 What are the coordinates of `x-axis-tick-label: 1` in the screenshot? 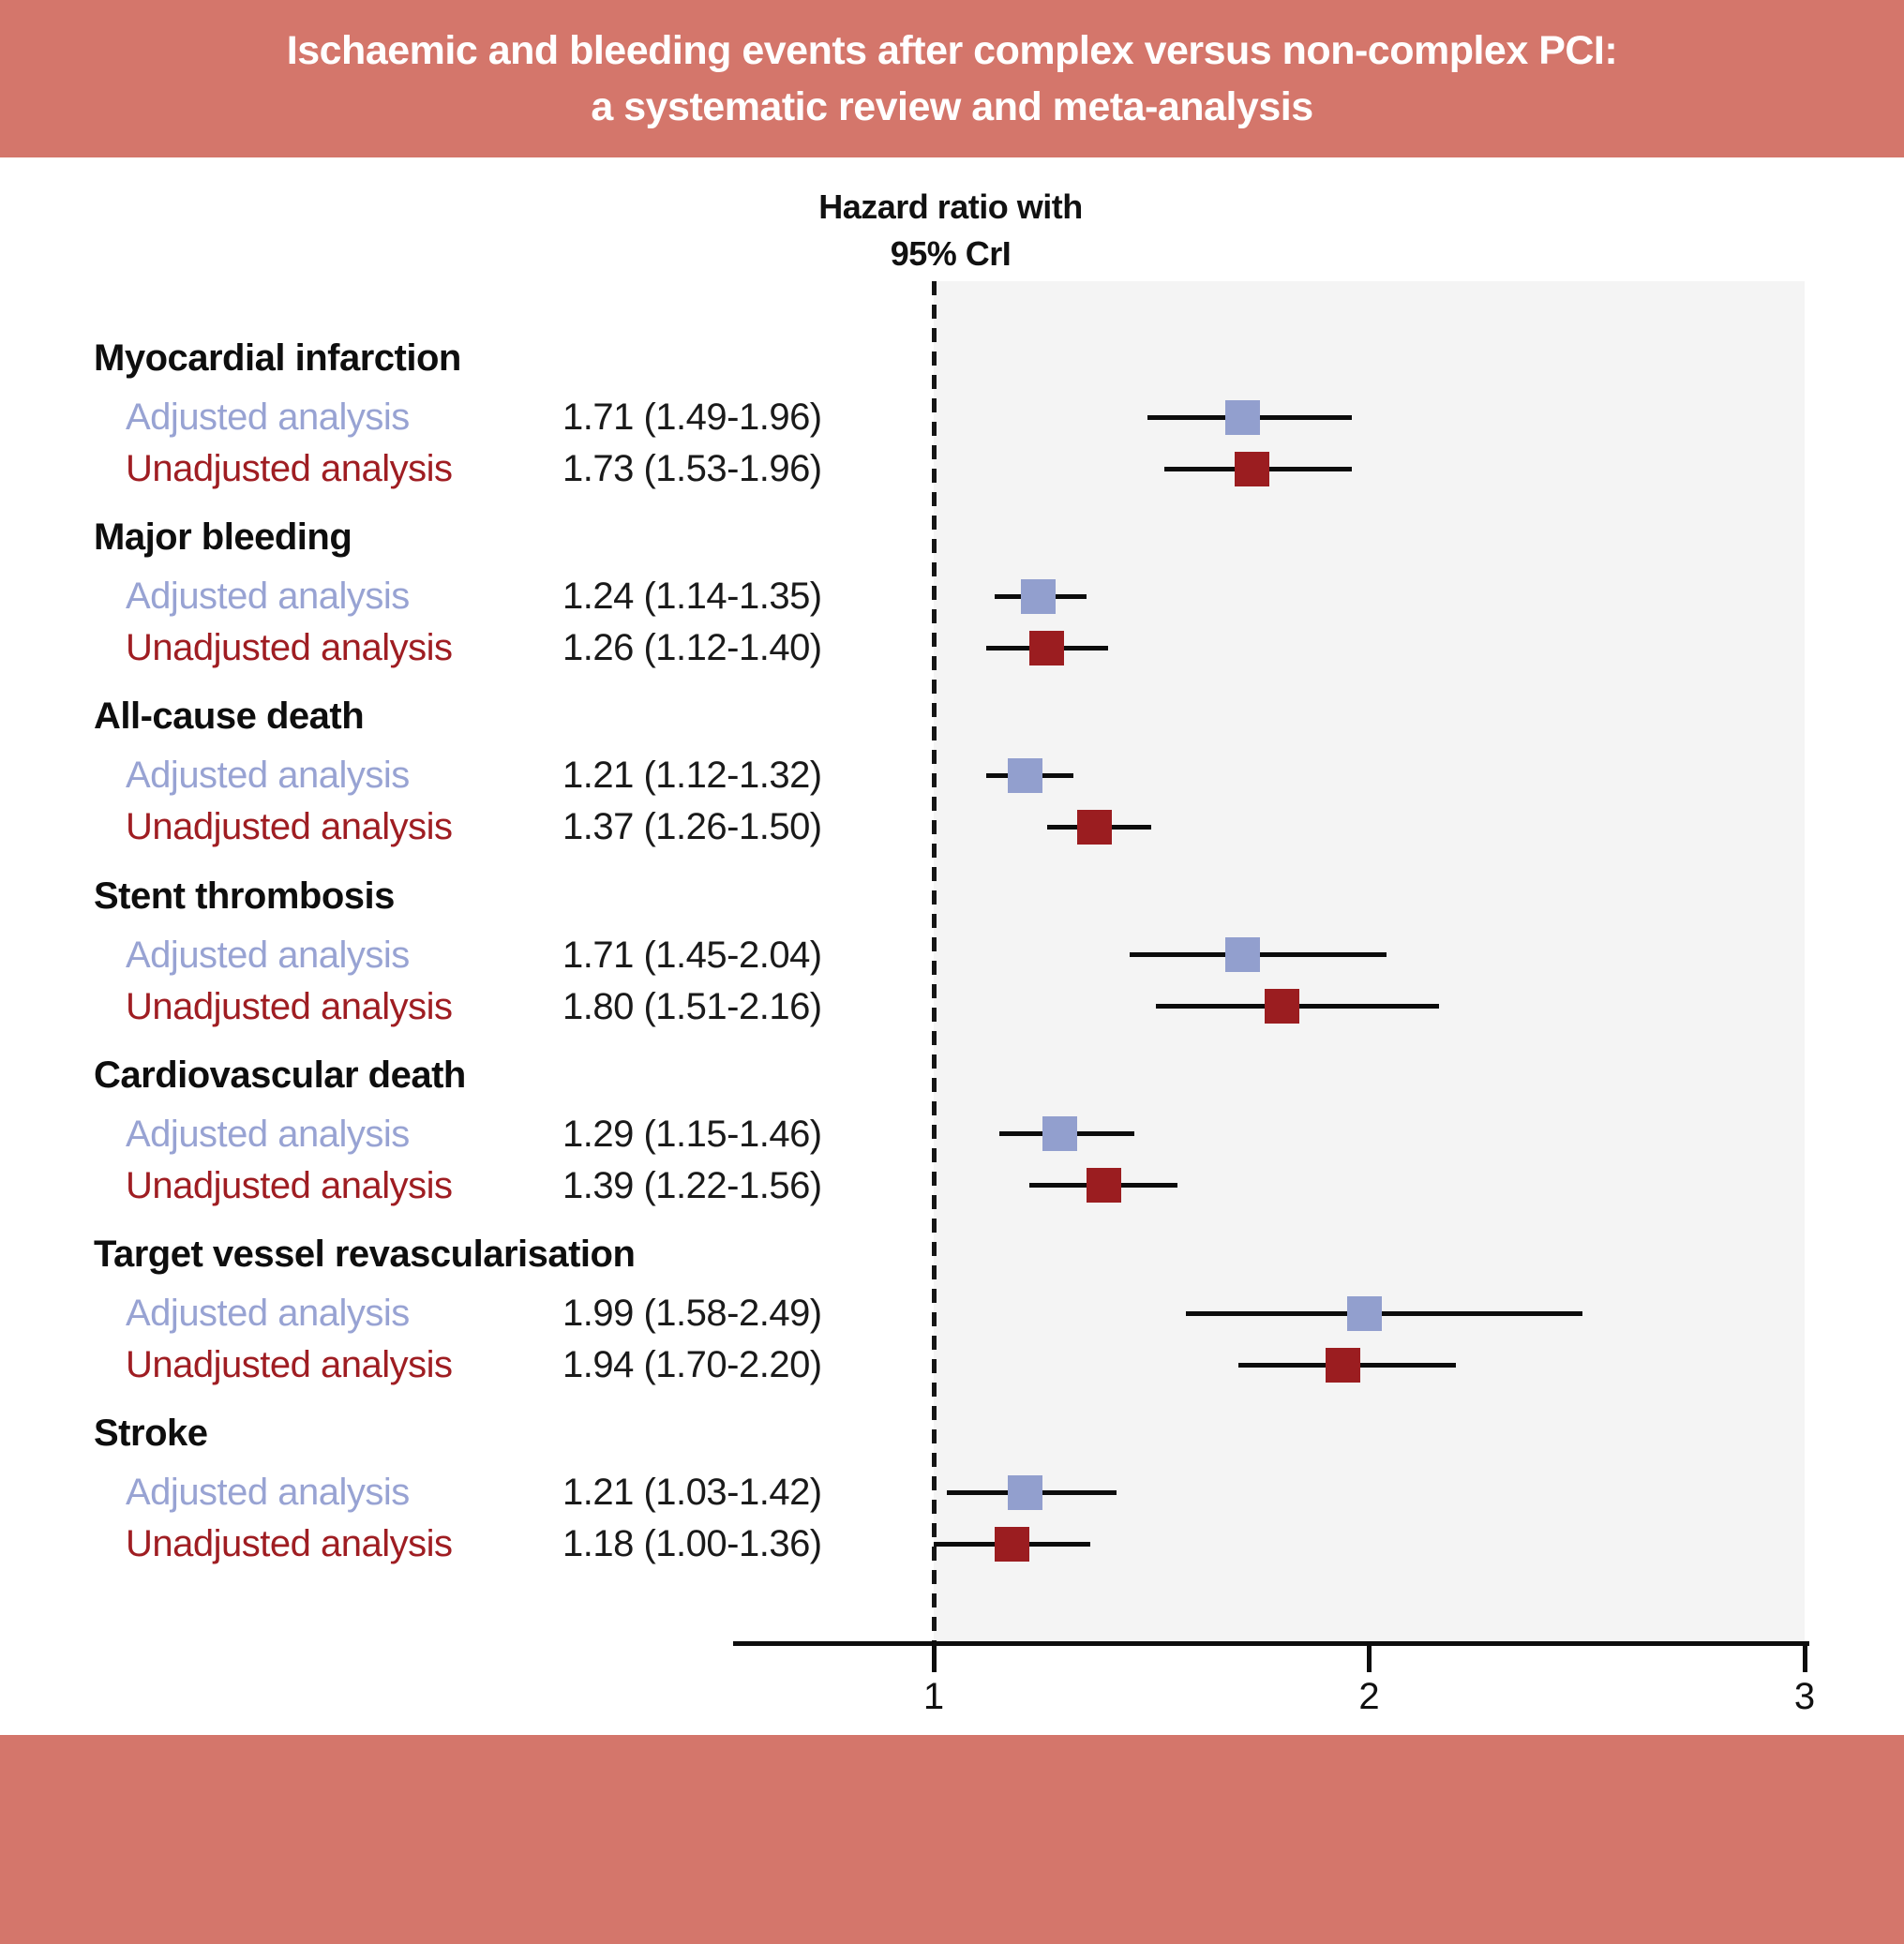 It's located at (933, 1697).